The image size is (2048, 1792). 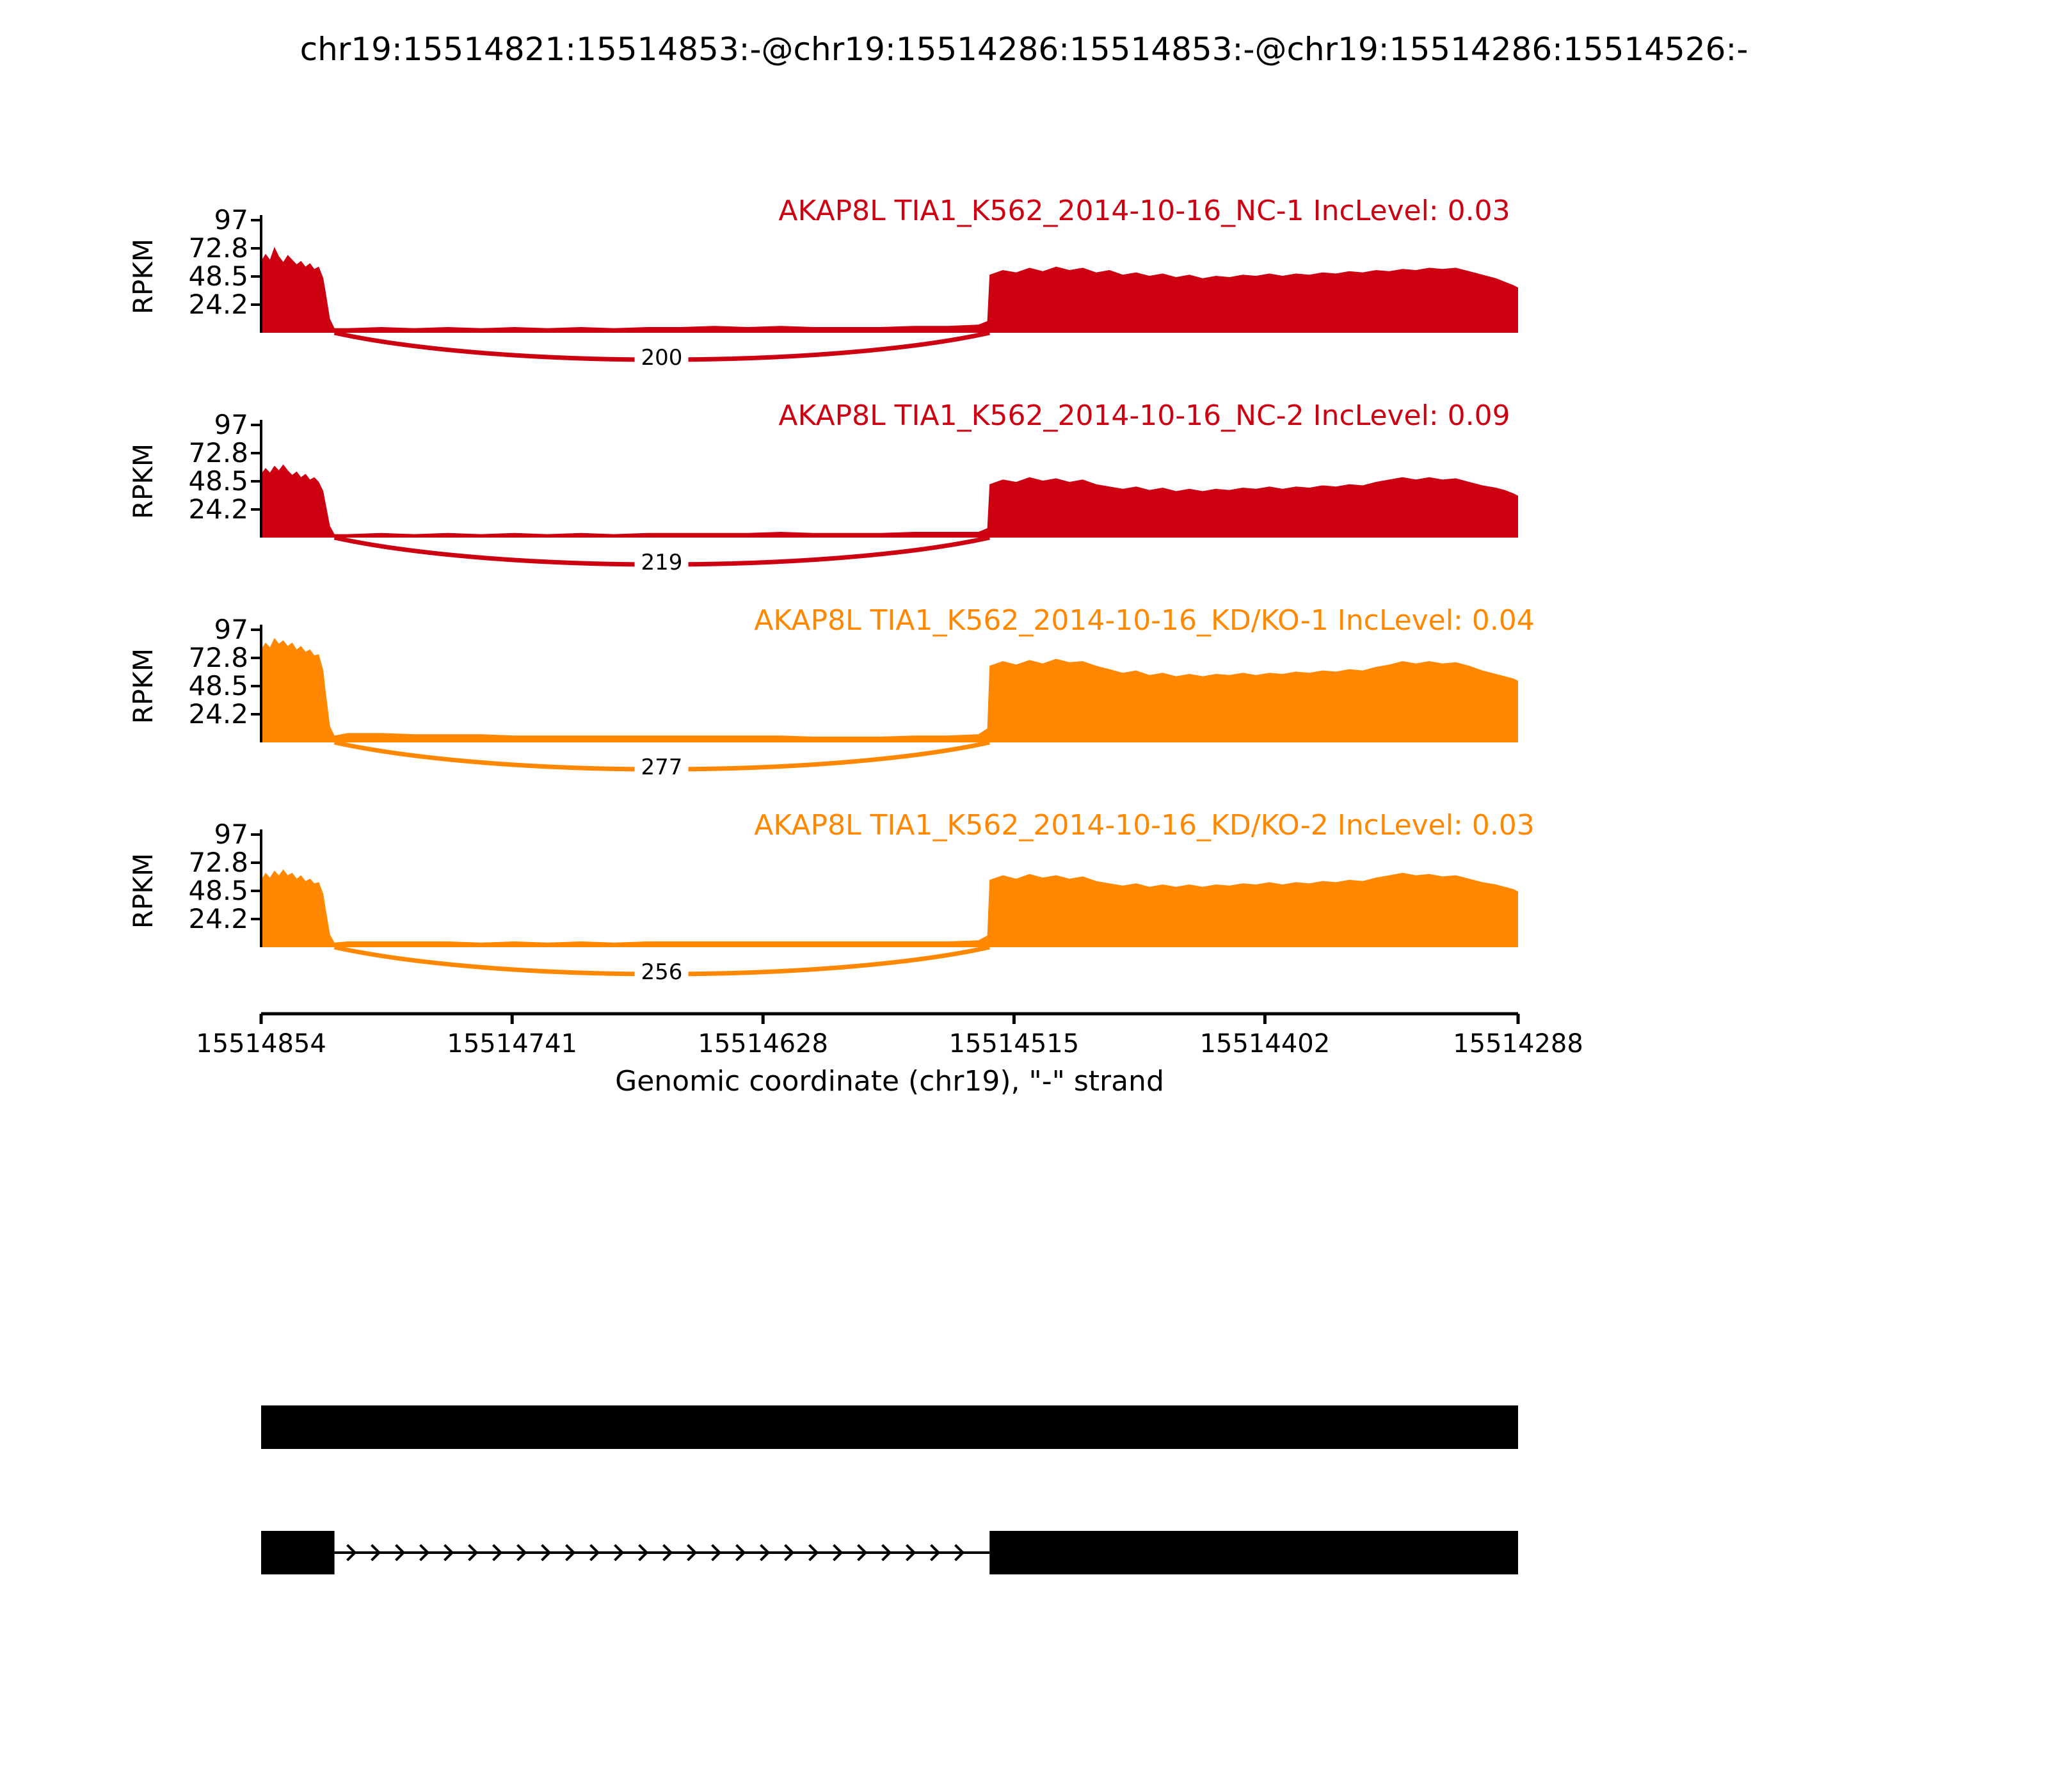 What do you see at coordinates (661, 961) in the screenshot?
I see `junction-arc-track4` at bounding box center [661, 961].